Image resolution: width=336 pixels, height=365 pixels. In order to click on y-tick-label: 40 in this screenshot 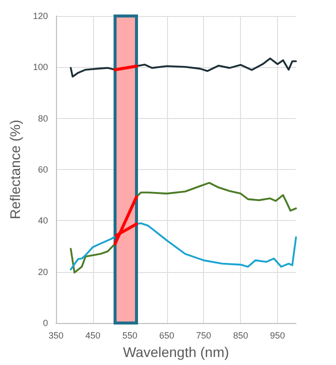, I will do `click(43, 221)`.